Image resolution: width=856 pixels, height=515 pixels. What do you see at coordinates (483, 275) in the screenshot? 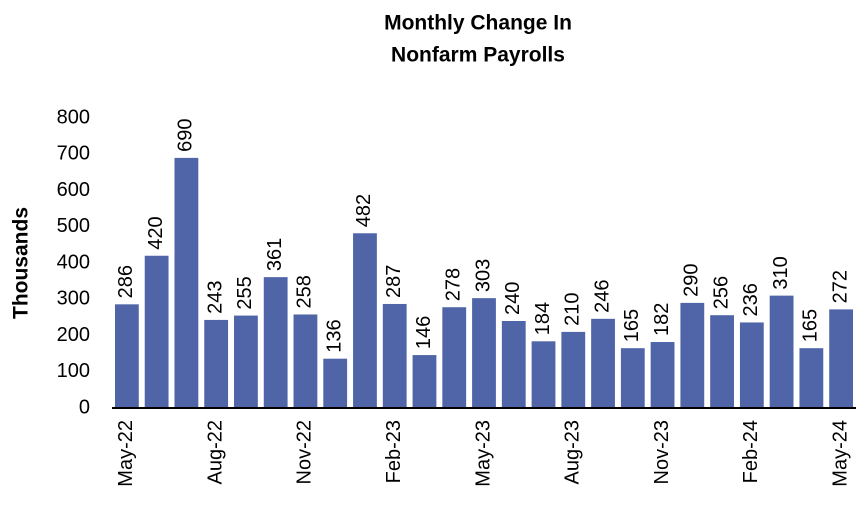
I see `data-label: 303` at bounding box center [483, 275].